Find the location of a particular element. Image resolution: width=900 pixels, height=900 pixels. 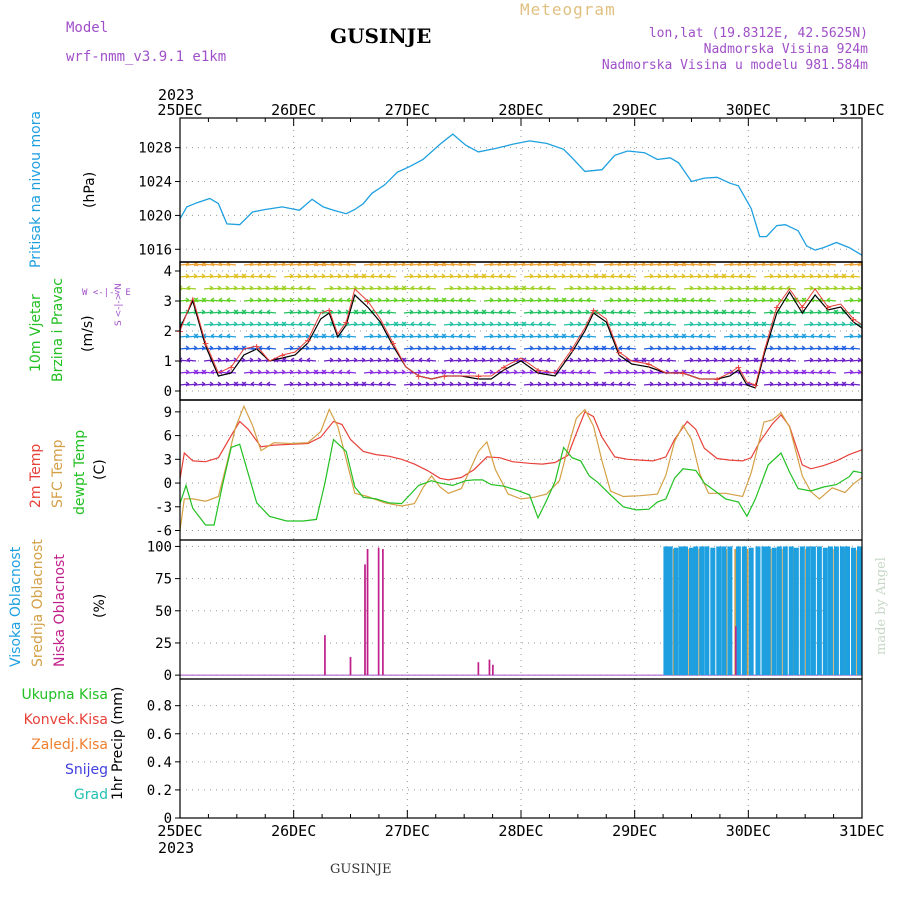

y-tick-label: -6 is located at coordinates (163, 532).